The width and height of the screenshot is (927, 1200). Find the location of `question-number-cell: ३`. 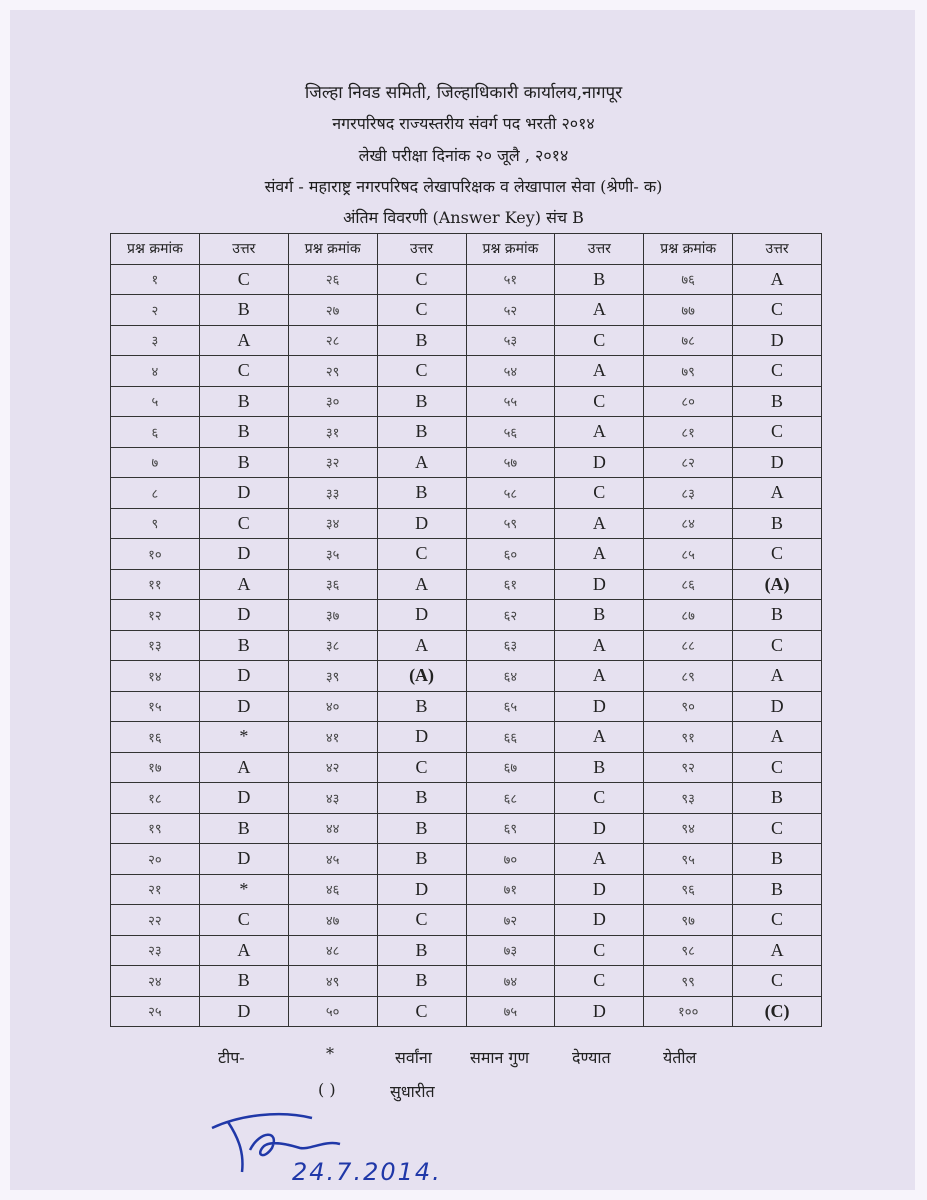

question-number-cell: ३ is located at coordinates (155, 340).